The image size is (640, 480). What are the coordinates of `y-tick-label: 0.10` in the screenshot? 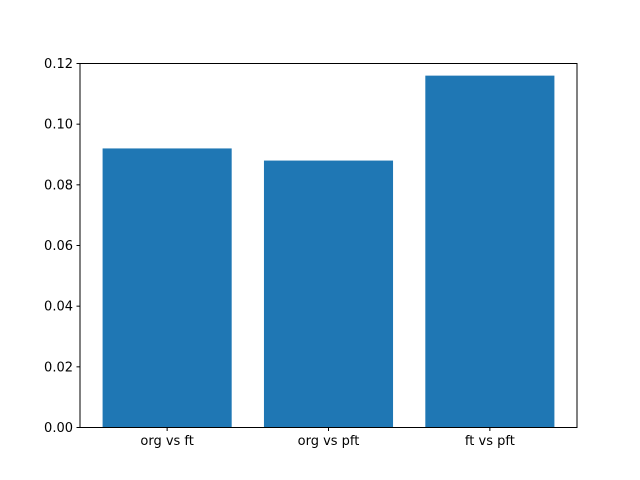 It's located at (58, 125).